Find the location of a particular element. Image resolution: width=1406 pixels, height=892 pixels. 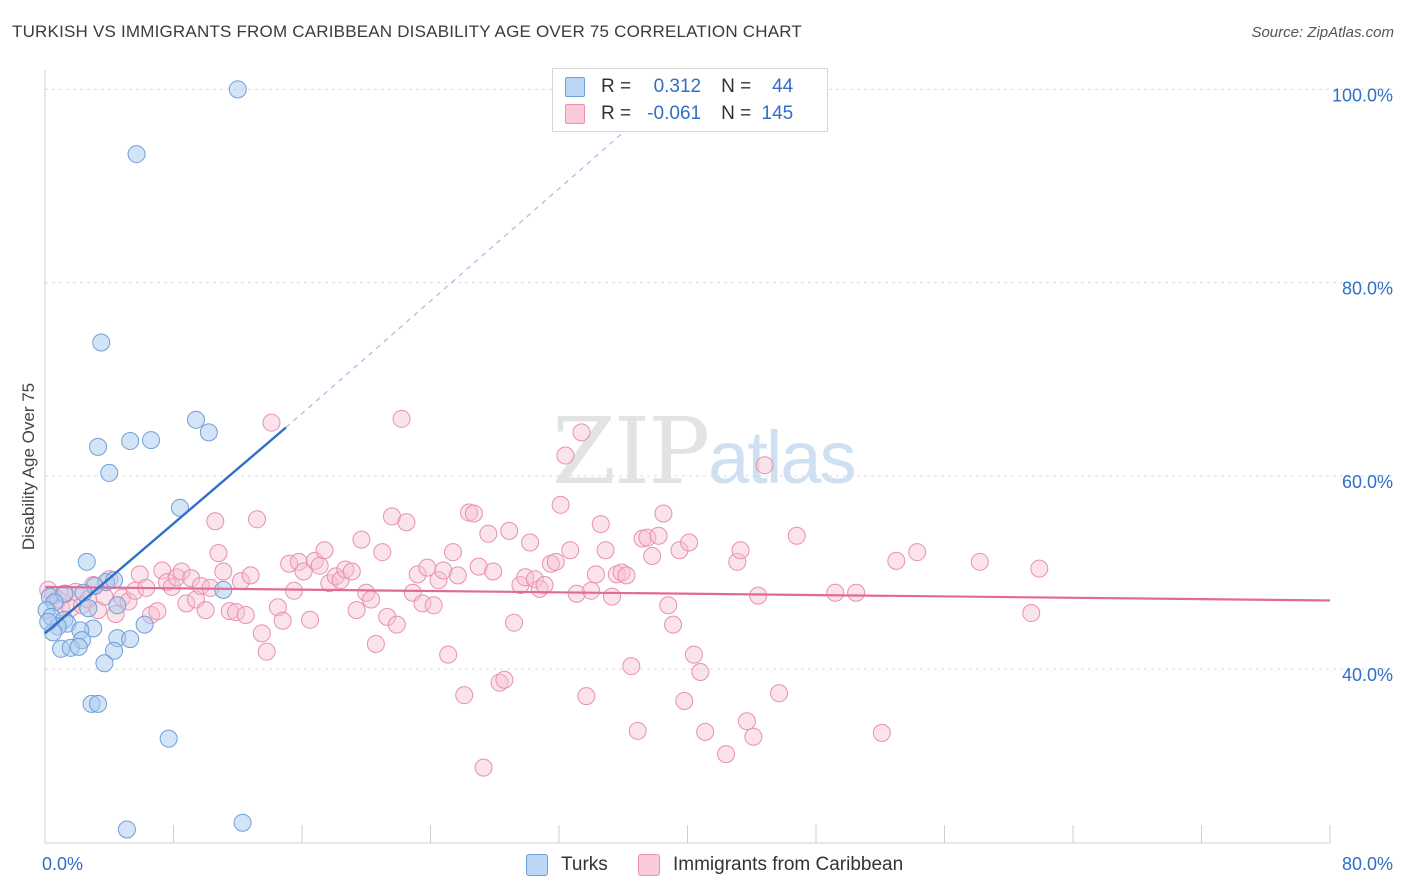

turks-trend-line is located at coordinates (165, 530).